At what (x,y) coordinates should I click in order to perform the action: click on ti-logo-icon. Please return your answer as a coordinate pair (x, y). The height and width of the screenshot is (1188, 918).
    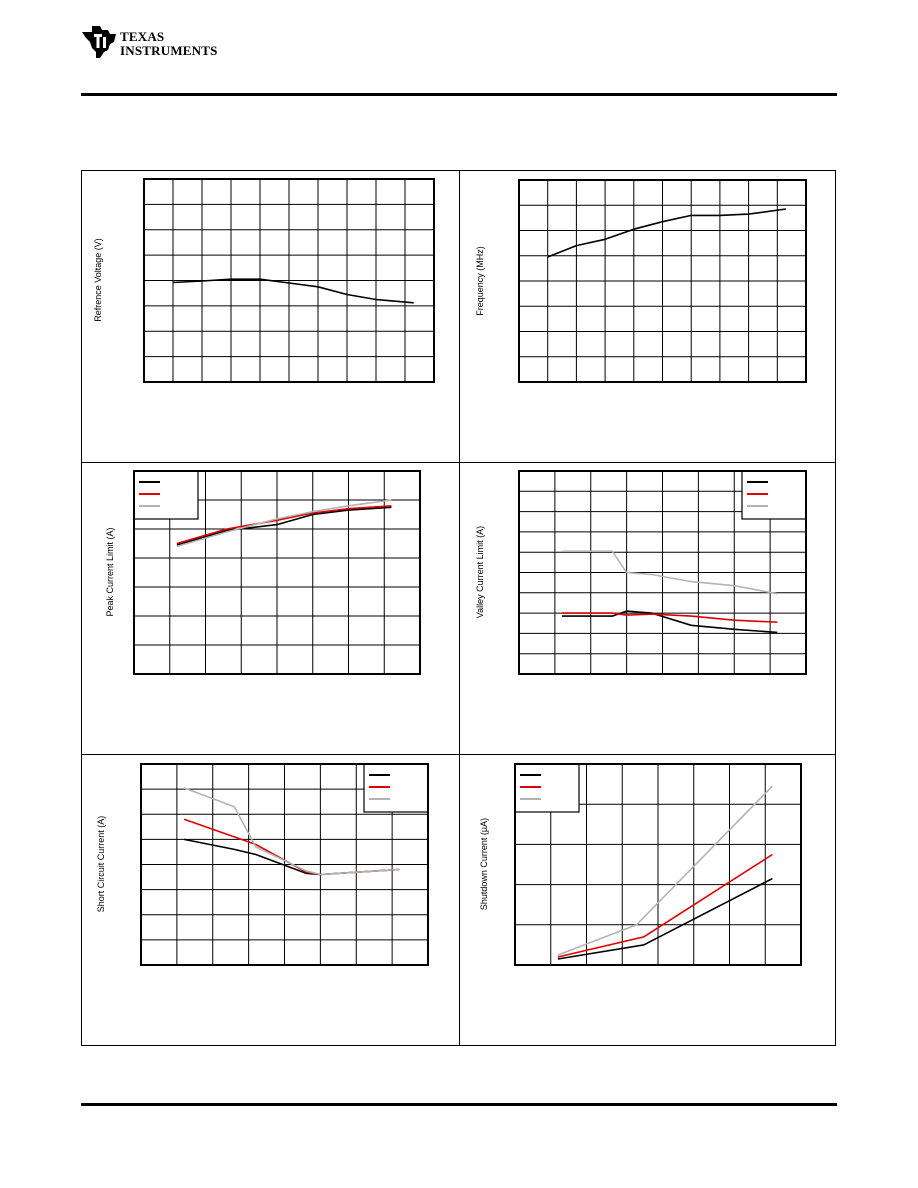
    Looking at the image, I should click on (99, 42).